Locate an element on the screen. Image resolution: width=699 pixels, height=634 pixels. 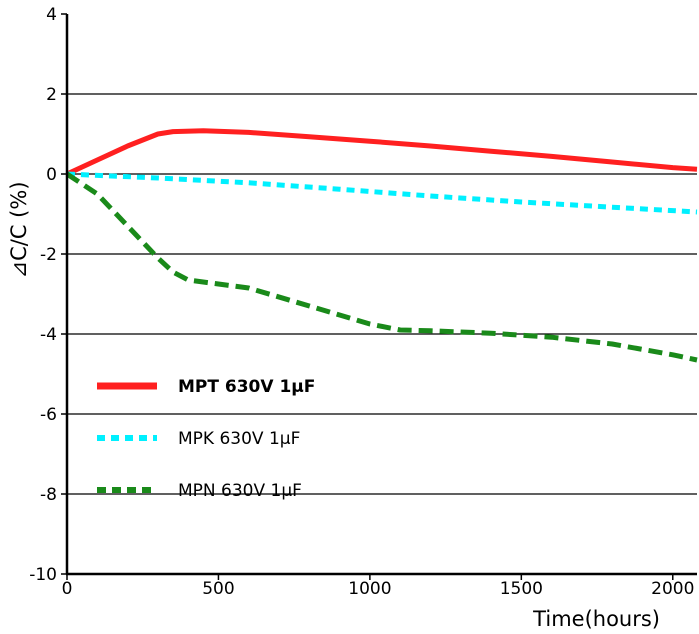
y-tick-label-3: -2 is located at coordinates (48, 255).